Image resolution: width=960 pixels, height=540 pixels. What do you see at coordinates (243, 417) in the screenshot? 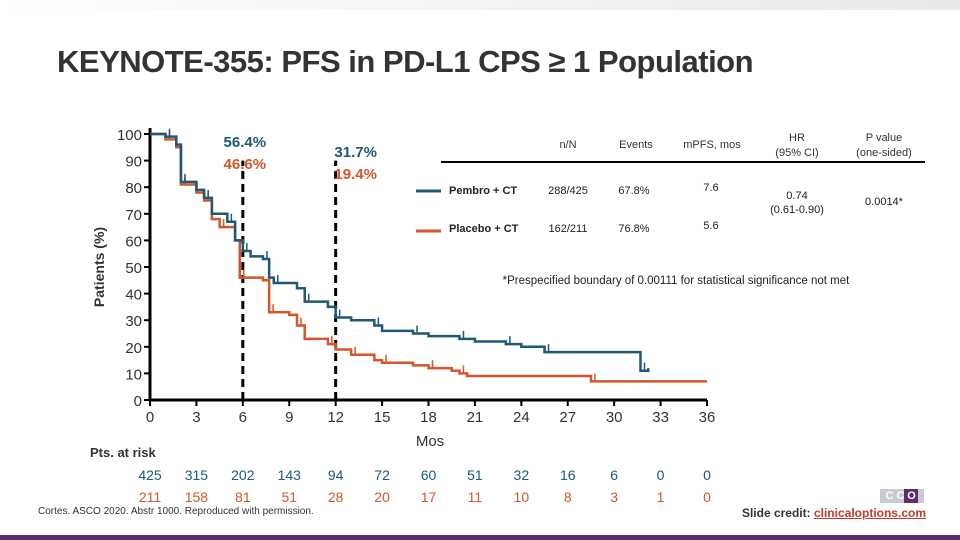
I see `x-tick-label: 6` at bounding box center [243, 417].